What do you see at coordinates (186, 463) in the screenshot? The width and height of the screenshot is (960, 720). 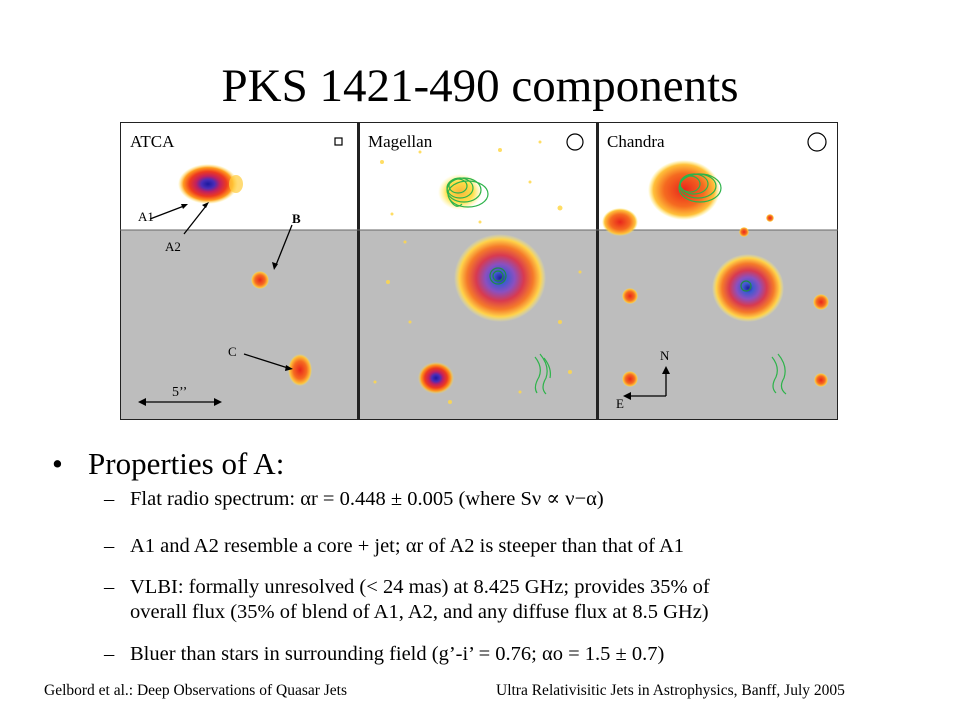 I see `main-bullet-text: Properties of A:` at bounding box center [186, 463].